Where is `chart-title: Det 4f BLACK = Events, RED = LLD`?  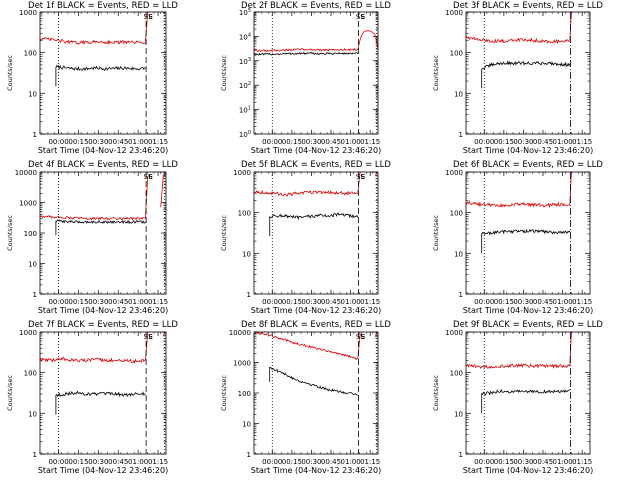
chart-title: Det 4f BLACK = Events, RED = LLD is located at coordinates (103, 165).